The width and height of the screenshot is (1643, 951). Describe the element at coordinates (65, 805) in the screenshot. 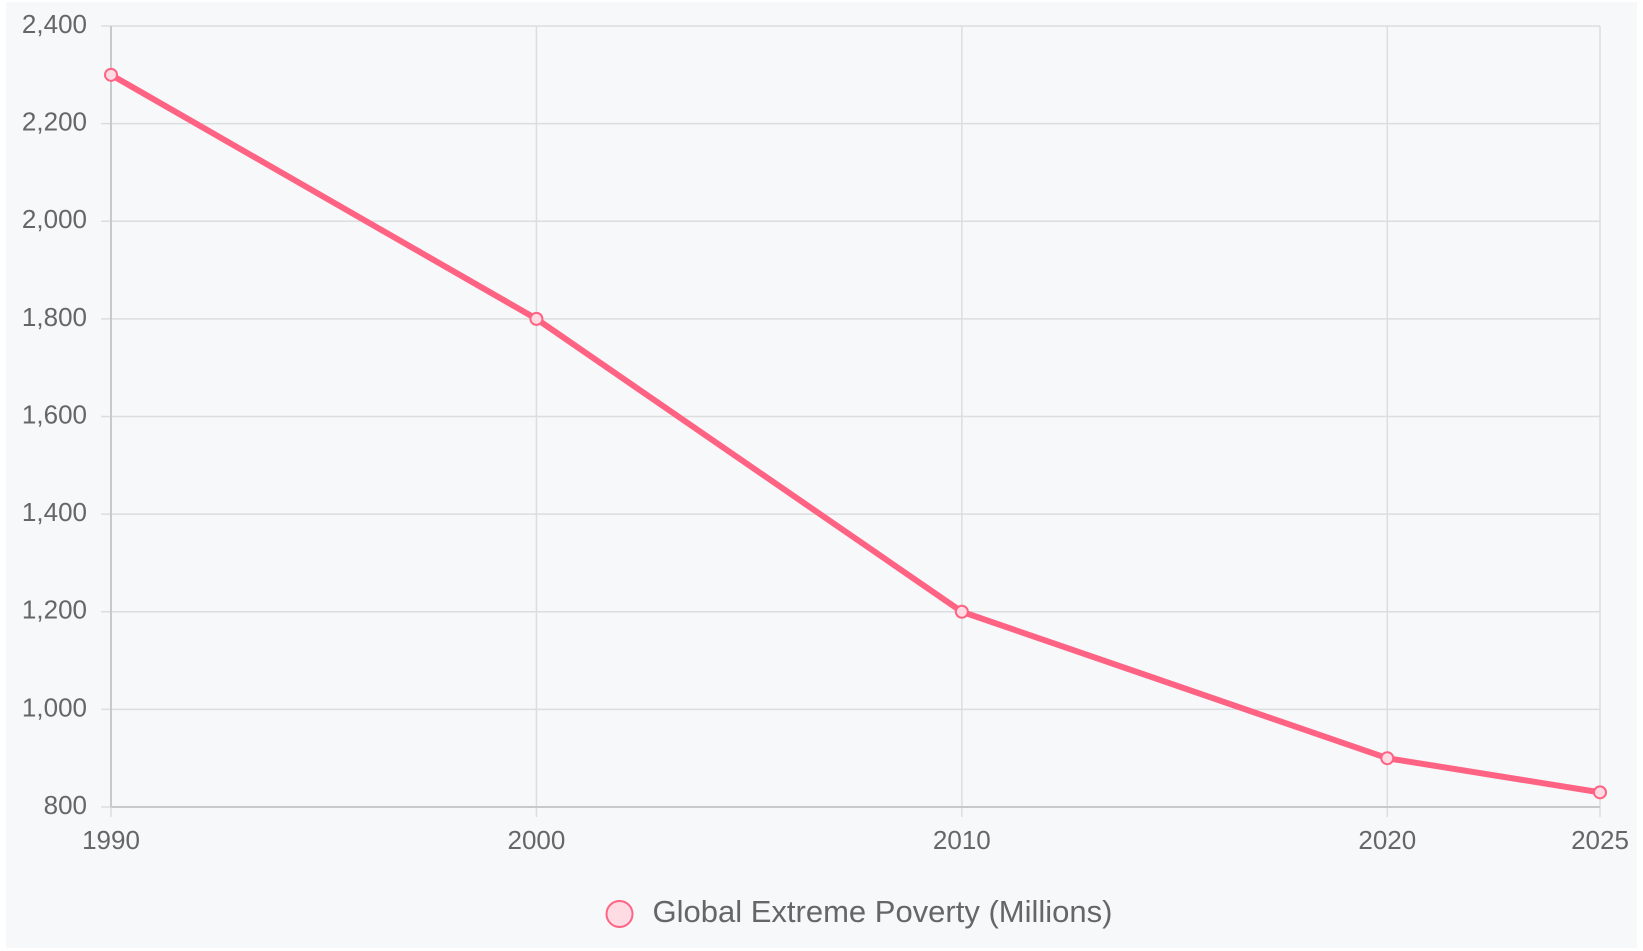

I see `y-tick-label: 800` at that location.